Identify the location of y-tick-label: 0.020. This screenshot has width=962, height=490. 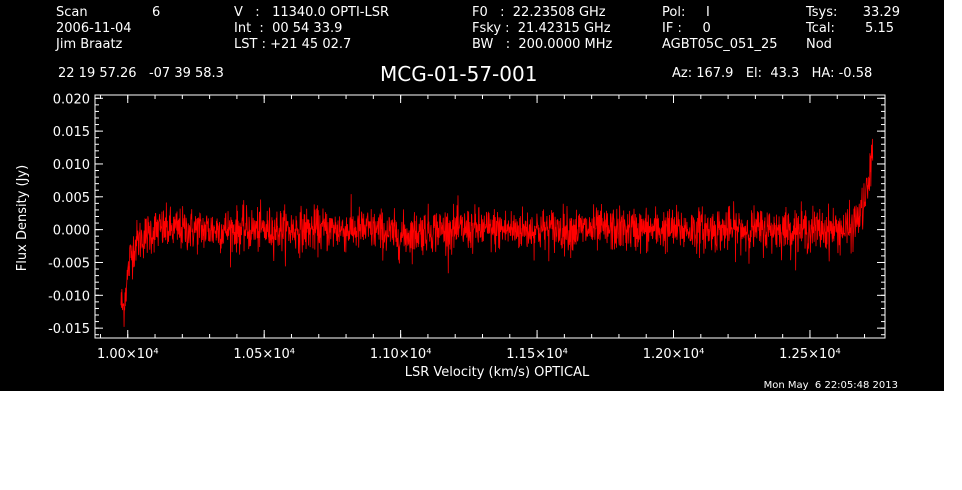
(71, 99).